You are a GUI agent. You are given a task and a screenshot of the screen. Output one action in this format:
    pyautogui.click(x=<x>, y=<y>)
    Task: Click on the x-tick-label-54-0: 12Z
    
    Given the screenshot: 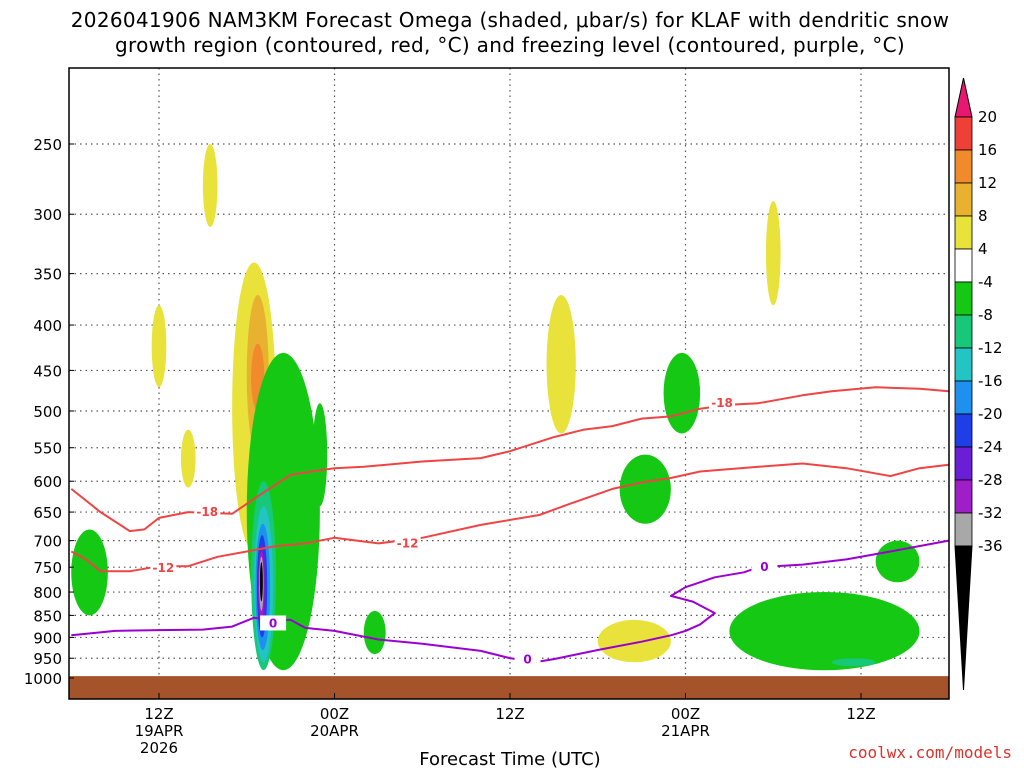 What is the action you would take?
    pyautogui.click(x=860, y=714)
    